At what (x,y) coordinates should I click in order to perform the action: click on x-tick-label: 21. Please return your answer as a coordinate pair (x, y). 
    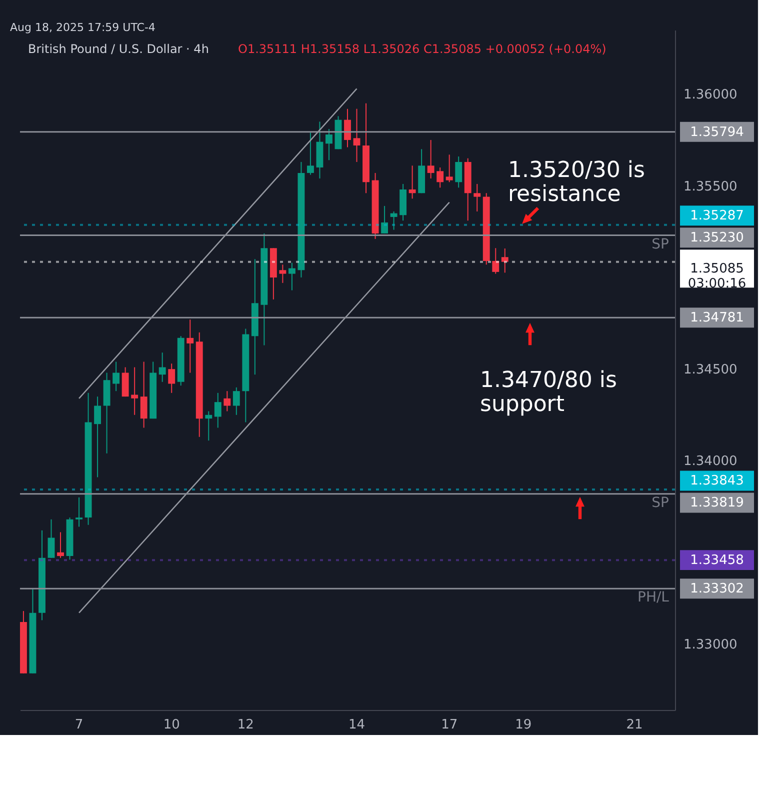
    Looking at the image, I should click on (634, 725).